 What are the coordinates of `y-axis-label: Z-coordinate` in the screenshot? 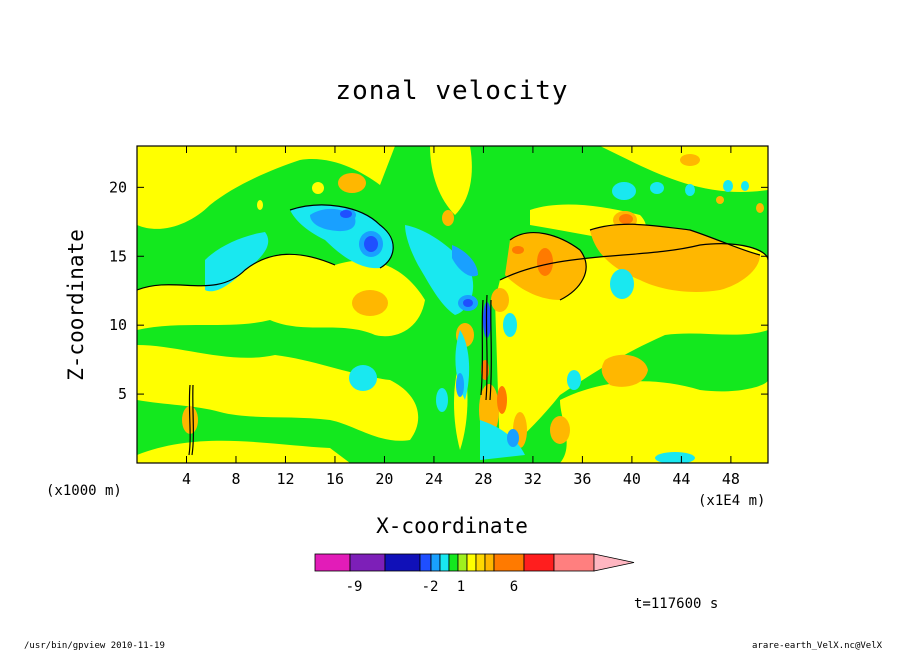 It's located at (76, 305).